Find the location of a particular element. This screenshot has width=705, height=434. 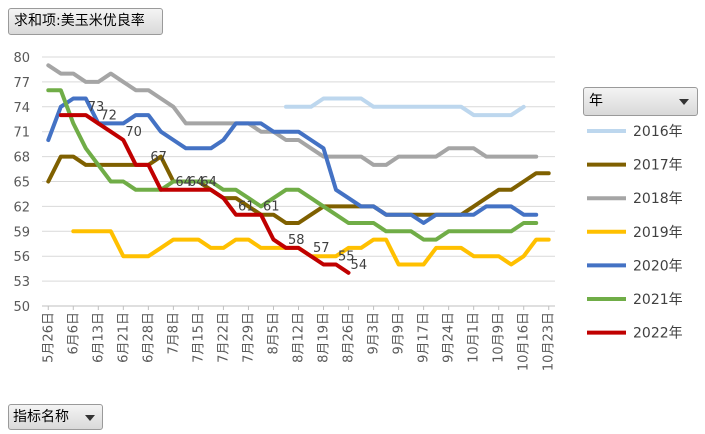

pivot-title-button: 求和项:美玉米优良率 is located at coordinates (85, 21).